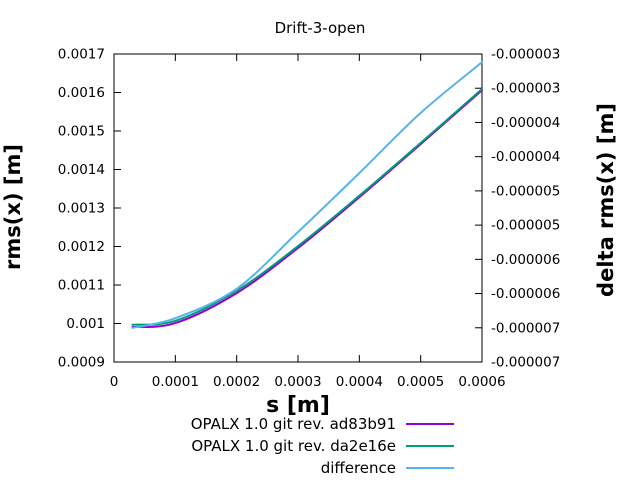  I want to click on y-tick-label: 0.001, so click(85, 324).